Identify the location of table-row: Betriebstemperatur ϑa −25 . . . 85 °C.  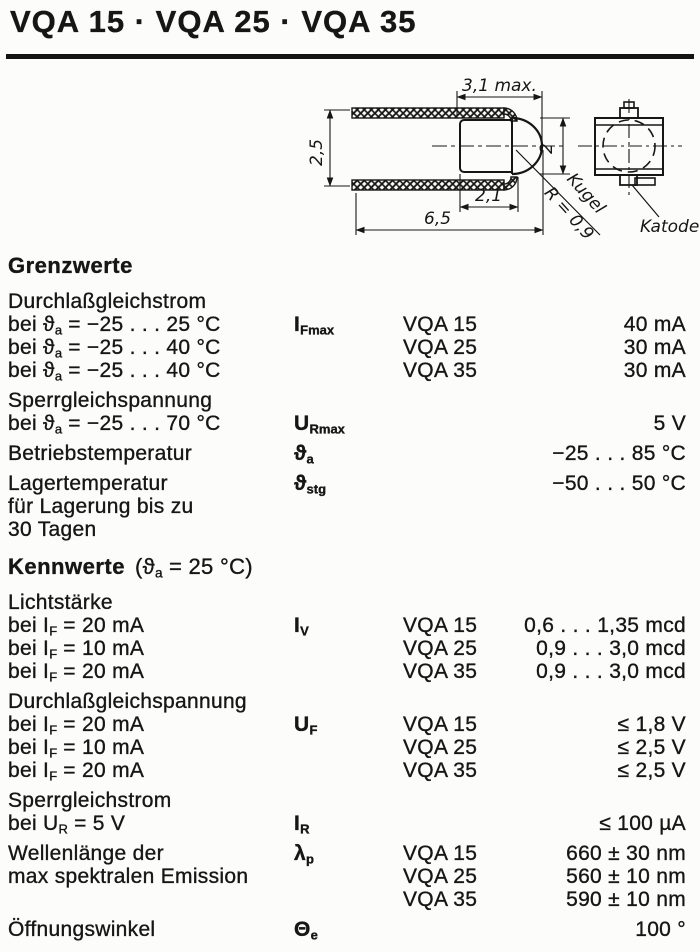
(350, 454).